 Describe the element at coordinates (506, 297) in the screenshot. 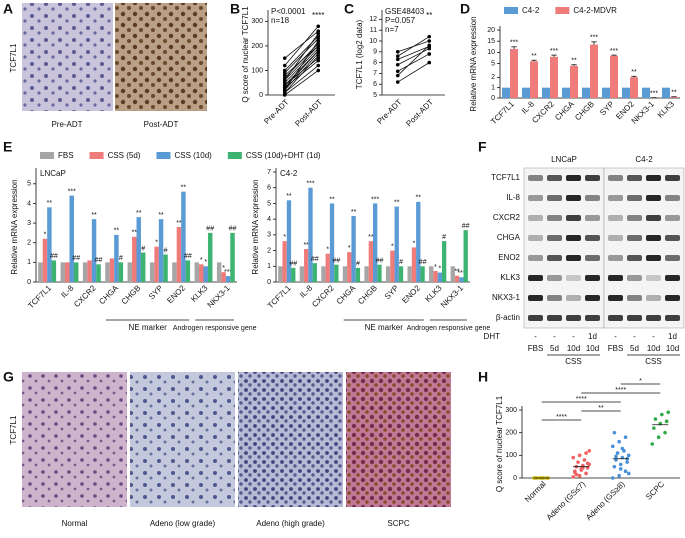

I see `protein-label: NKX3-1` at that location.